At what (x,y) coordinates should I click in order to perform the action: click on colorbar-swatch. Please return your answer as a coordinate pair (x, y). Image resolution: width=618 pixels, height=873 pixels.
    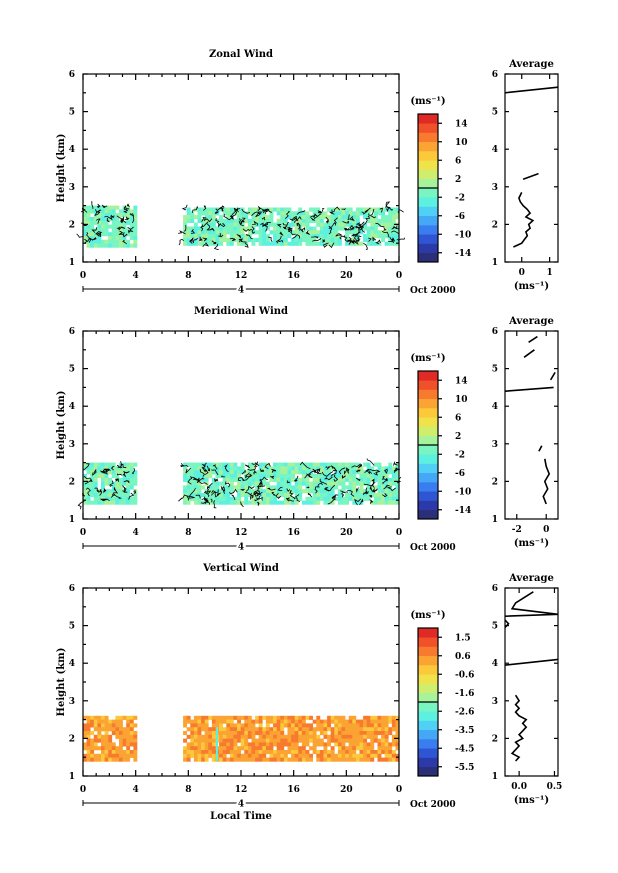
    Looking at the image, I should click on (428, 128).